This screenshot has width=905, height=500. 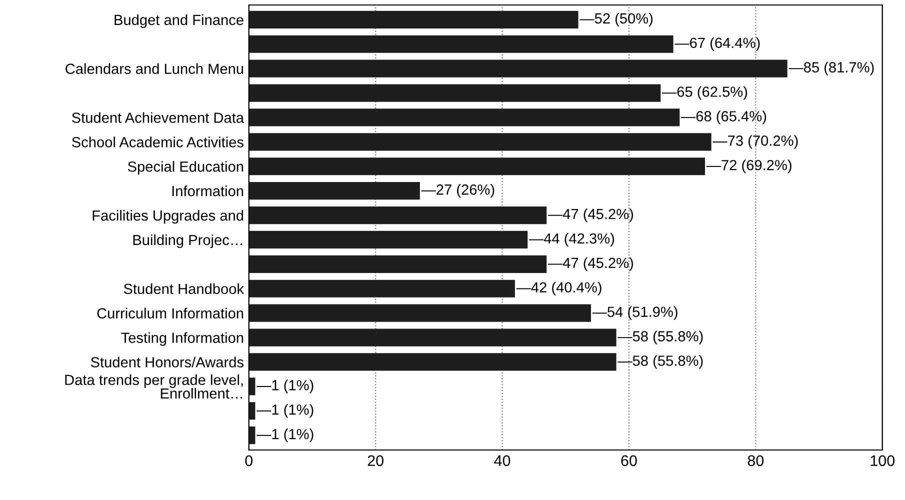 I want to click on x-tick-label: 0, so click(x=249, y=460).